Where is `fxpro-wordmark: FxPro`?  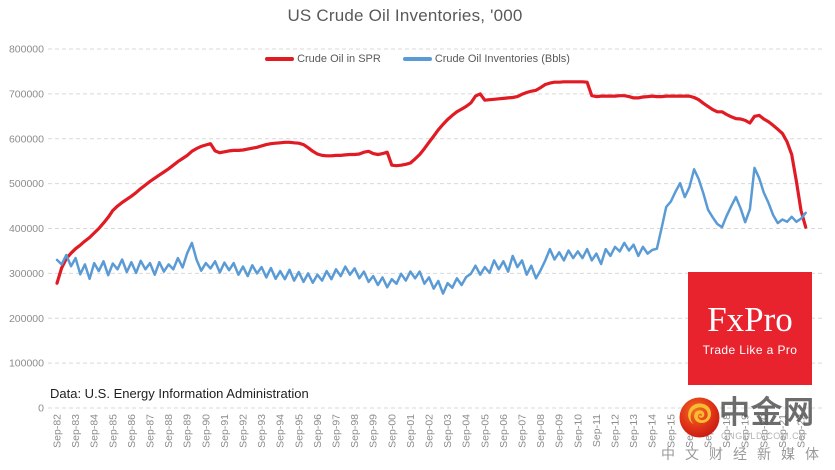 fxpro-wordmark: FxPro is located at coordinates (750, 319).